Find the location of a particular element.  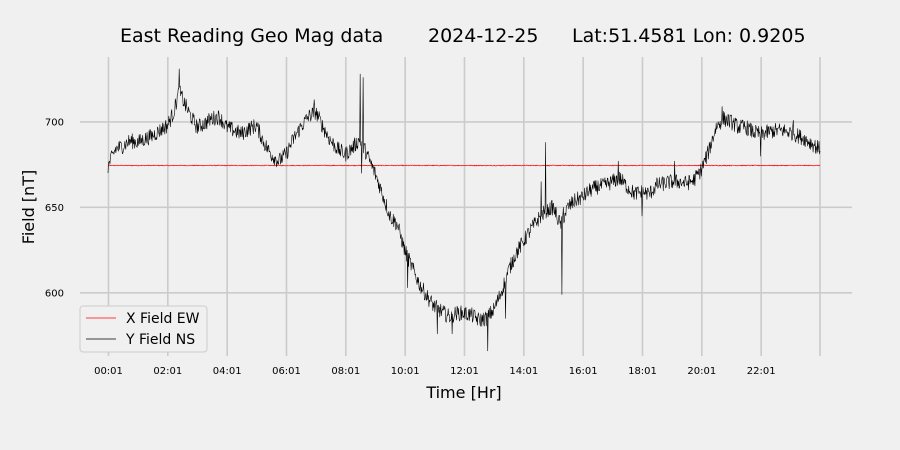

chart-title-location: Lat:51.4581 Lon: 0.9205 is located at coordinates (689, 36).